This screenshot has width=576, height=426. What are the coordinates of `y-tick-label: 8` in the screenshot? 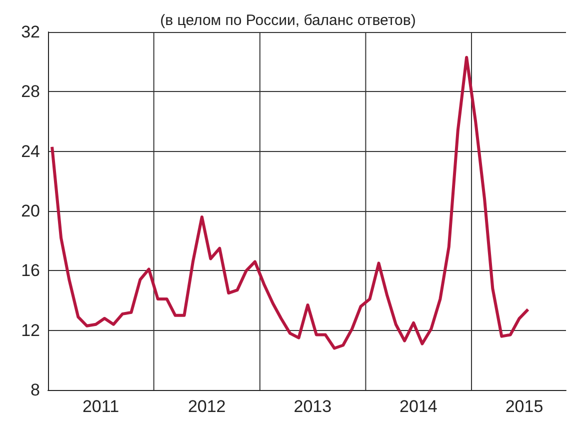 It's located at (35, 390).